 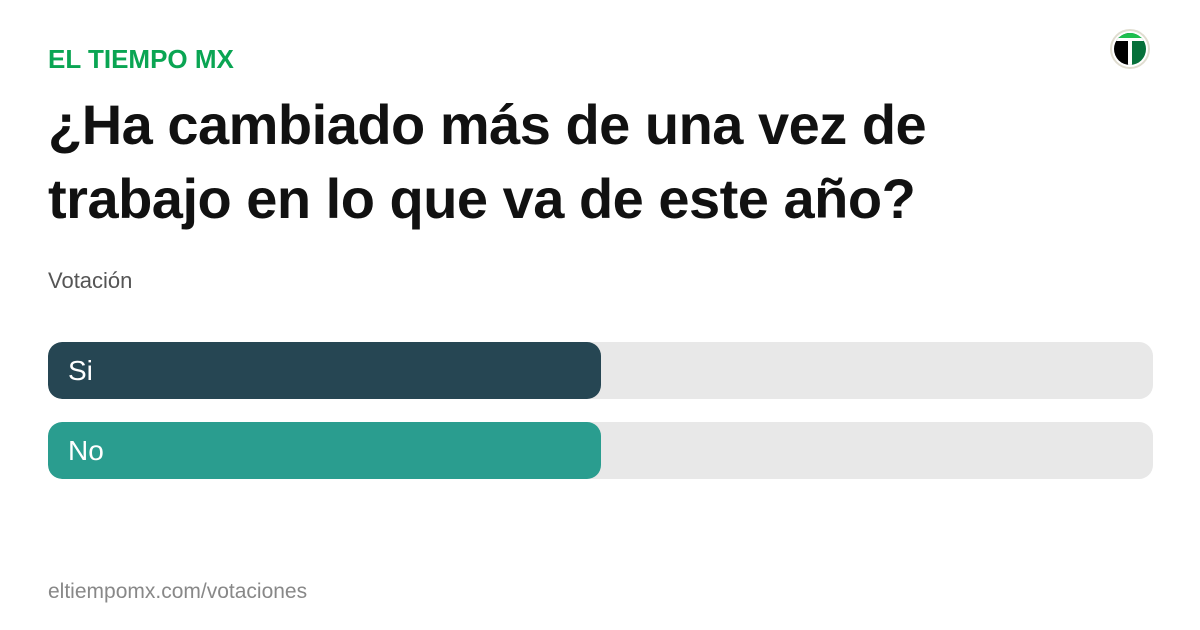 I want to click on brand-logo-icon, so click(x=1130, y=49).